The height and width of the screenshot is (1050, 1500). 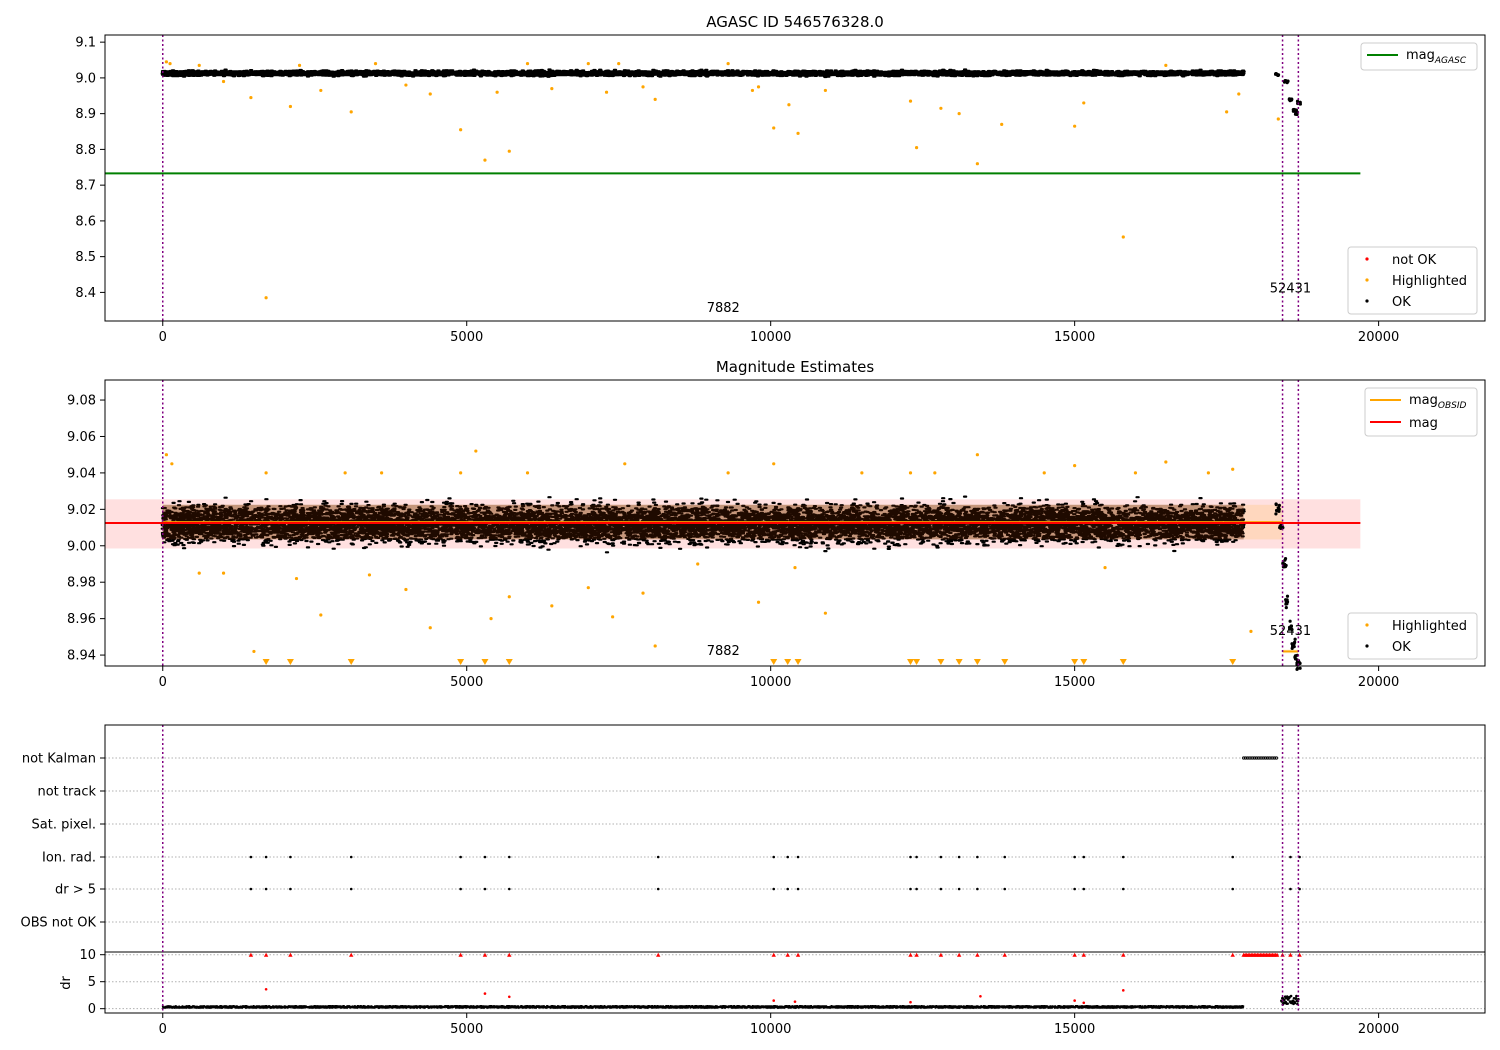 I want to click on y-tick-label: 8.8, so click(x=85, y=150).